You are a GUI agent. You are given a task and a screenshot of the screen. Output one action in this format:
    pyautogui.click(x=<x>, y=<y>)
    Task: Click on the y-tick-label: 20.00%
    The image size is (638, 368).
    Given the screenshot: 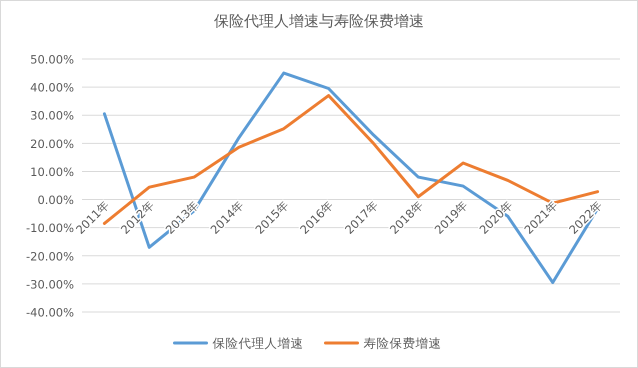 What is the action you would take?
    pyautogui.click(x=52, y=143)
    